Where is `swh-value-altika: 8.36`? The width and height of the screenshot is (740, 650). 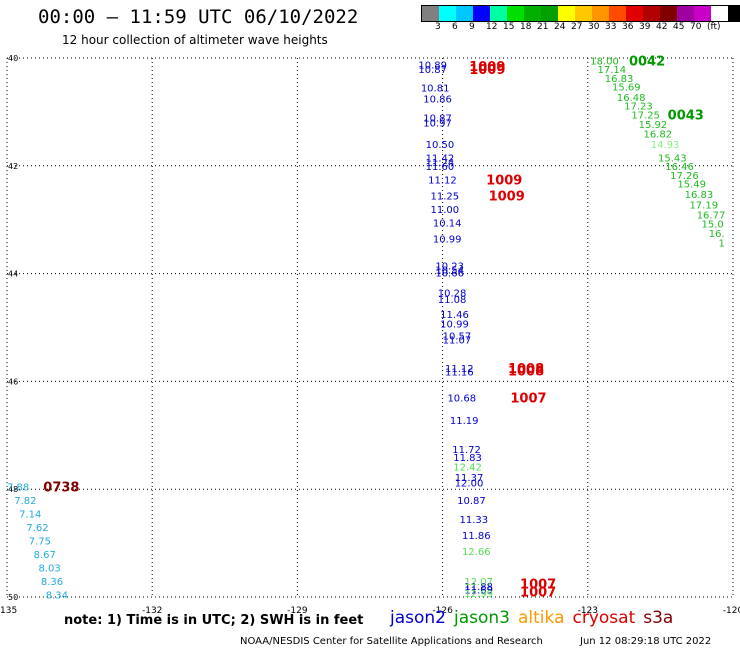
swh-value-altika: 8.36 is located at coordinates (52, 582).